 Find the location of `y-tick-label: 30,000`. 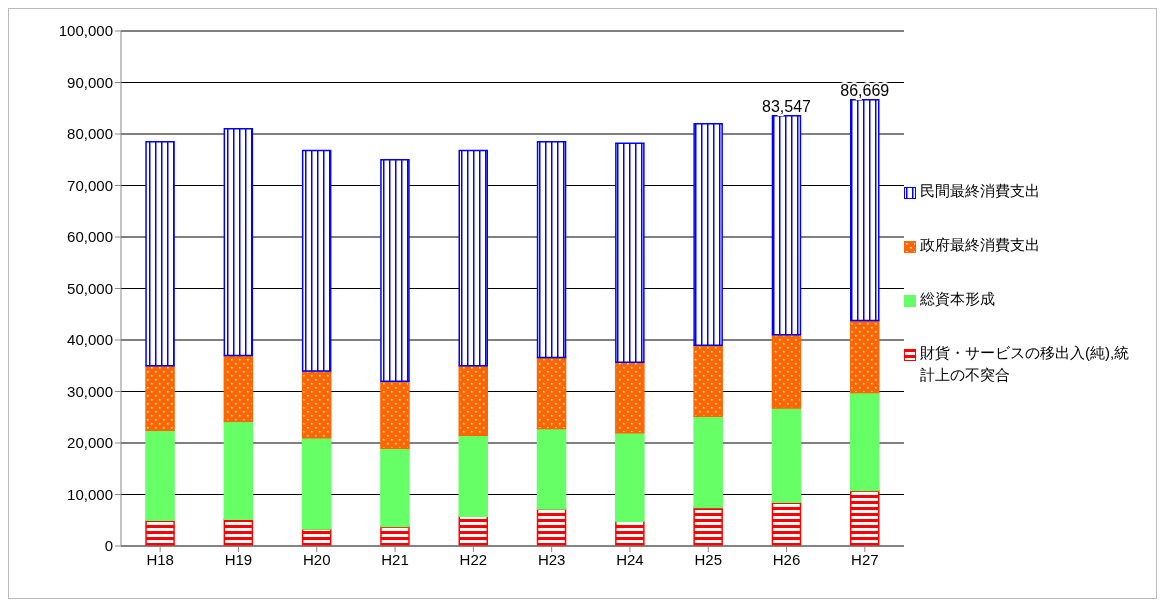

y-tick-label: 30,000 is located at coordinates (90, 391).